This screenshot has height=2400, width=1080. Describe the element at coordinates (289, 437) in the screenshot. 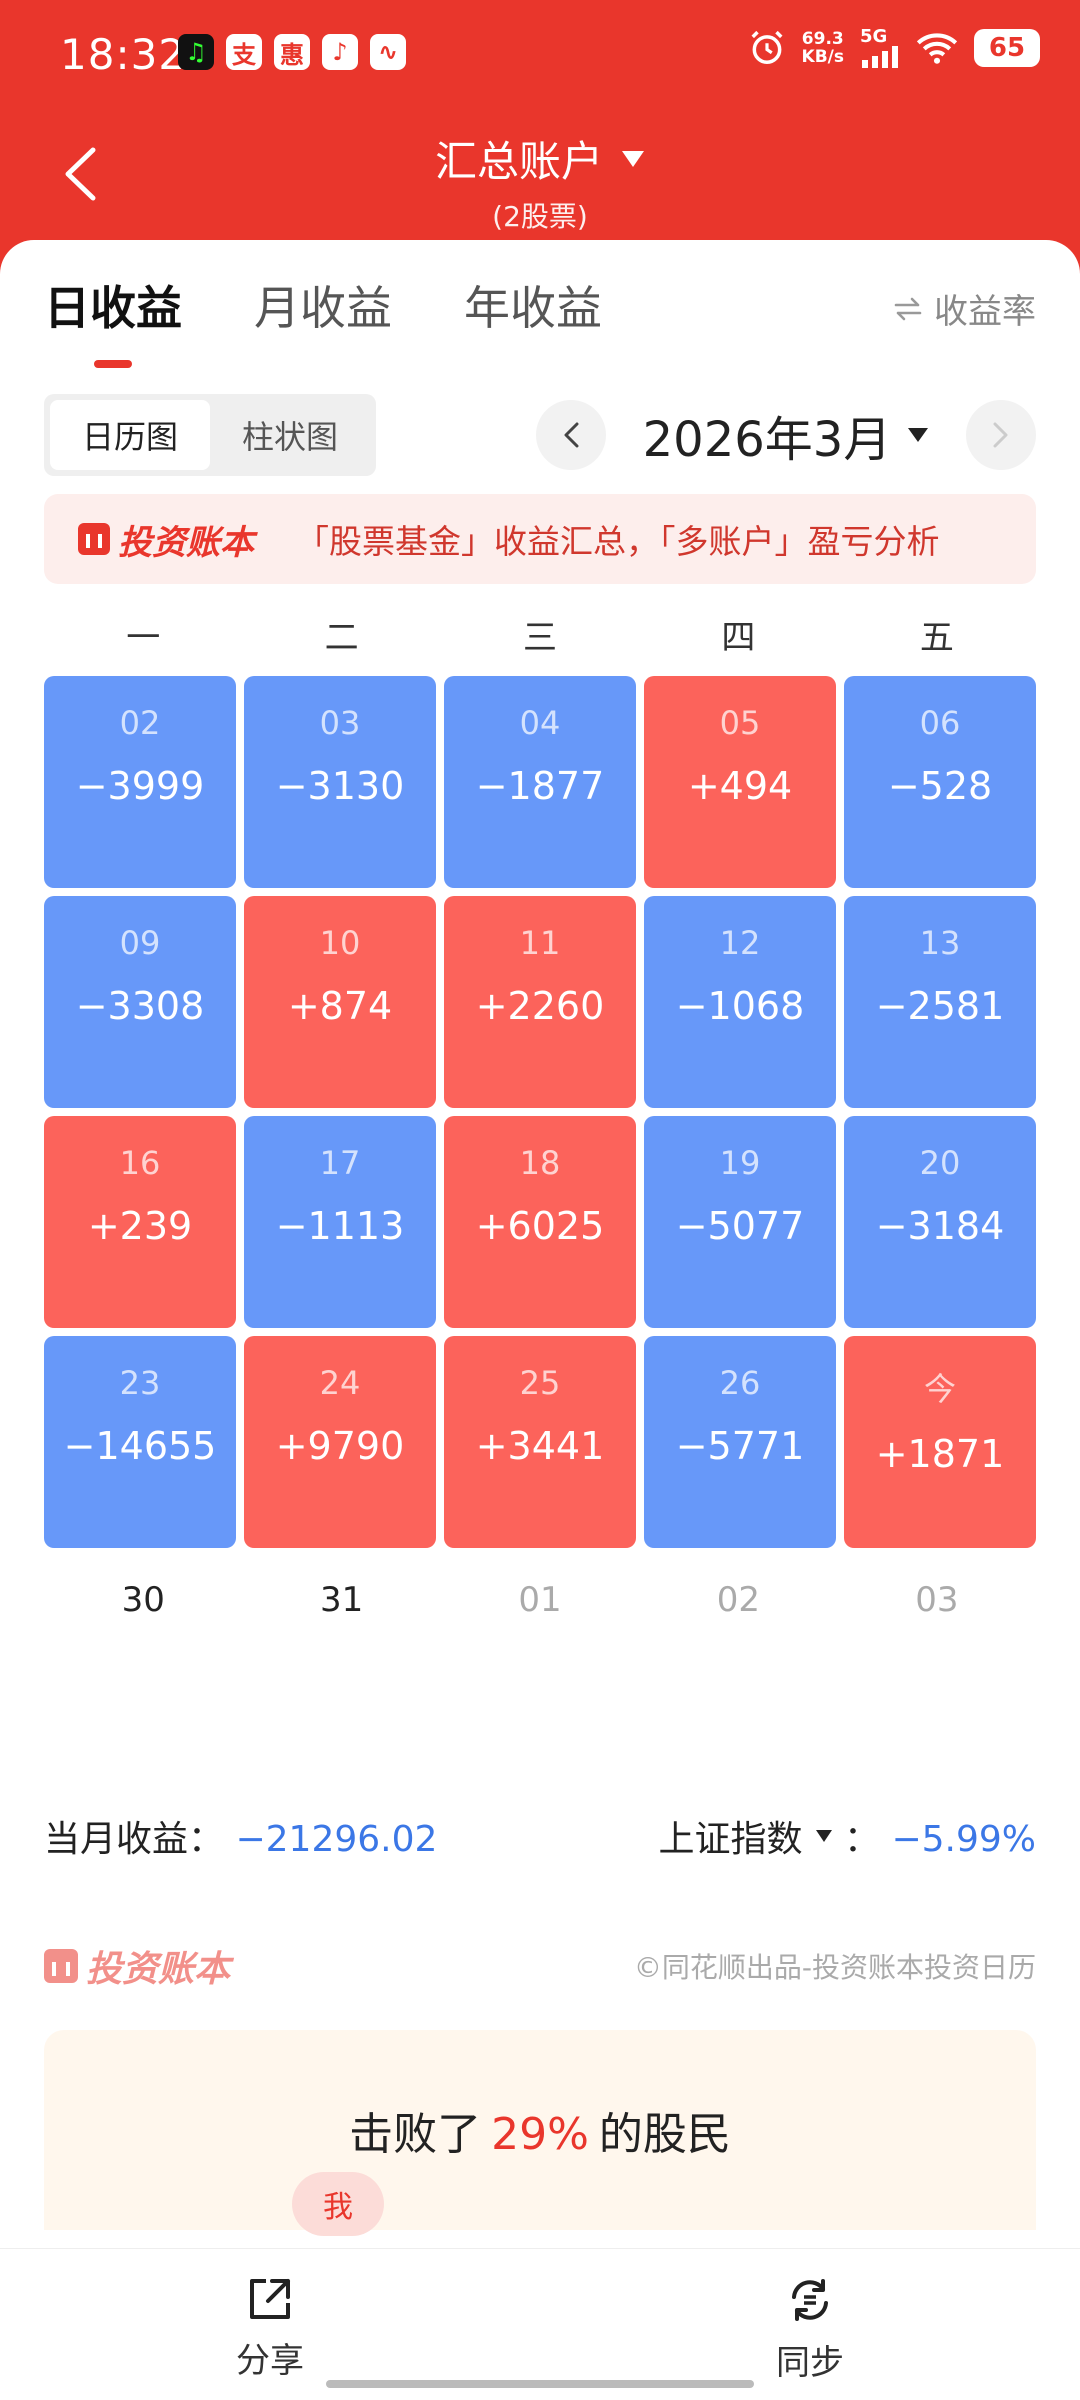

I see `bar-view-option: 柱状图` at that location.